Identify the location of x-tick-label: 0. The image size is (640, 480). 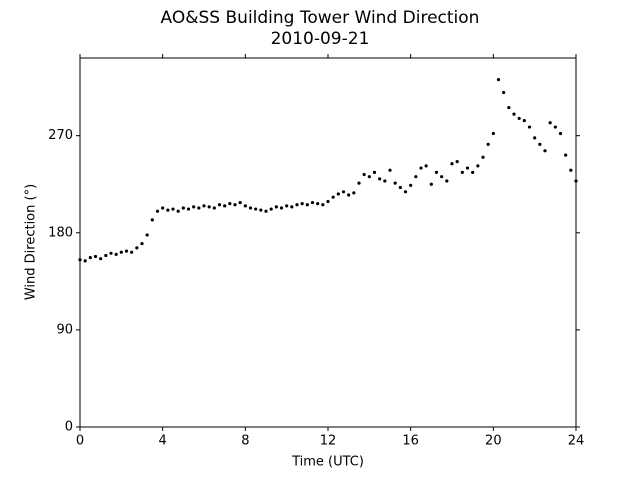
(80, 441).